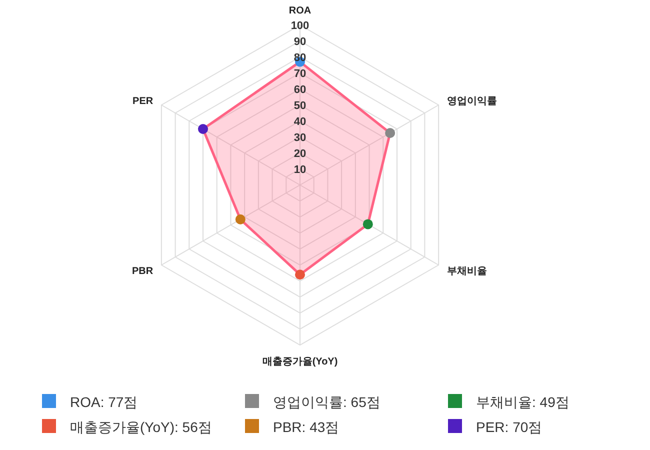  Describe the element at coordinates (306, 427) in the screenshot. I see `text: PBR: 43점` at that location.